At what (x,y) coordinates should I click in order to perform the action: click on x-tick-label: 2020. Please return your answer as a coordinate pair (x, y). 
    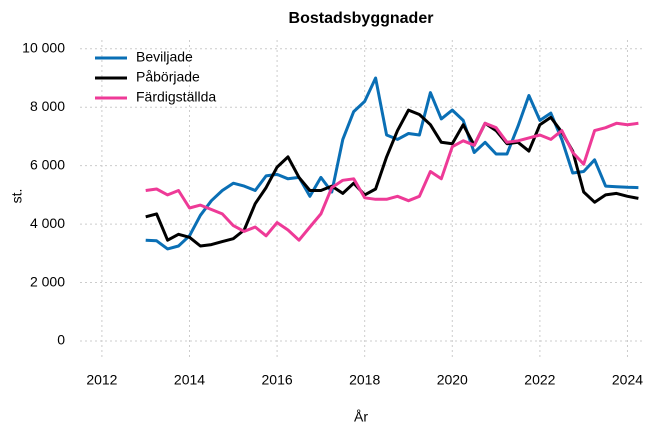
    Looking at the image, I should click on (452, 380).